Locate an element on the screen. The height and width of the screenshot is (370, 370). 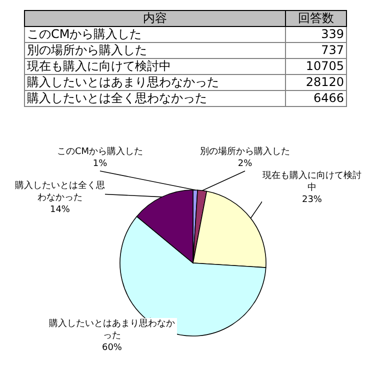
category-label: 購入したいとは全く思わなかった is located at coordinates (155, 98).